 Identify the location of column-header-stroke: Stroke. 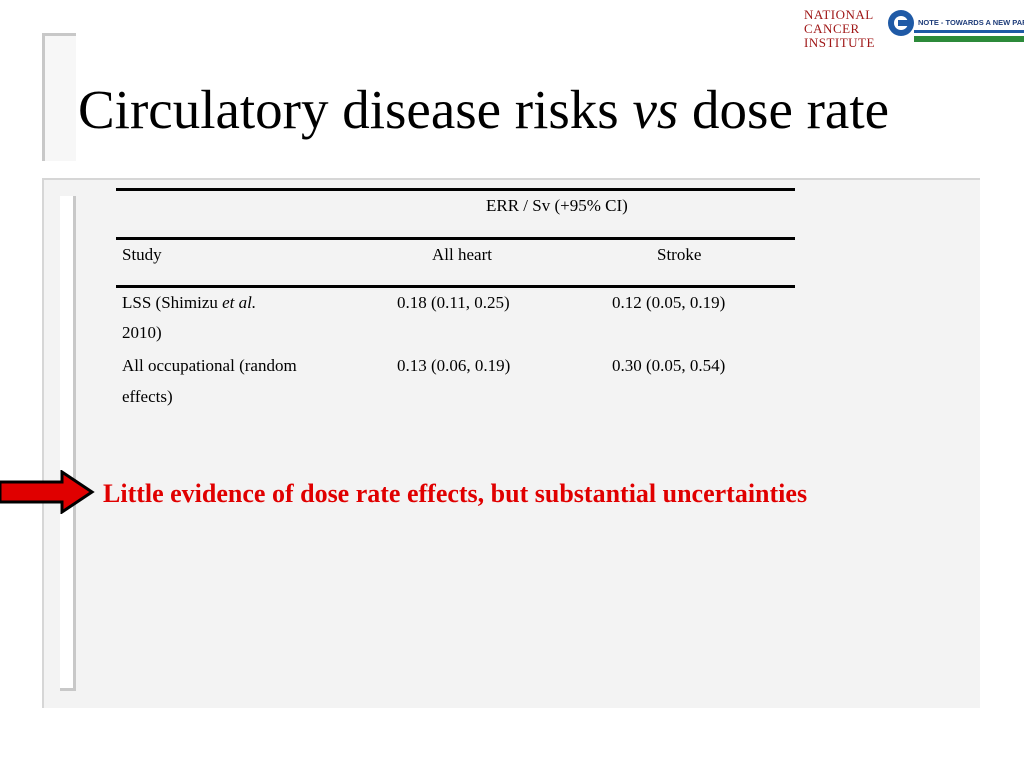
(679, 254).